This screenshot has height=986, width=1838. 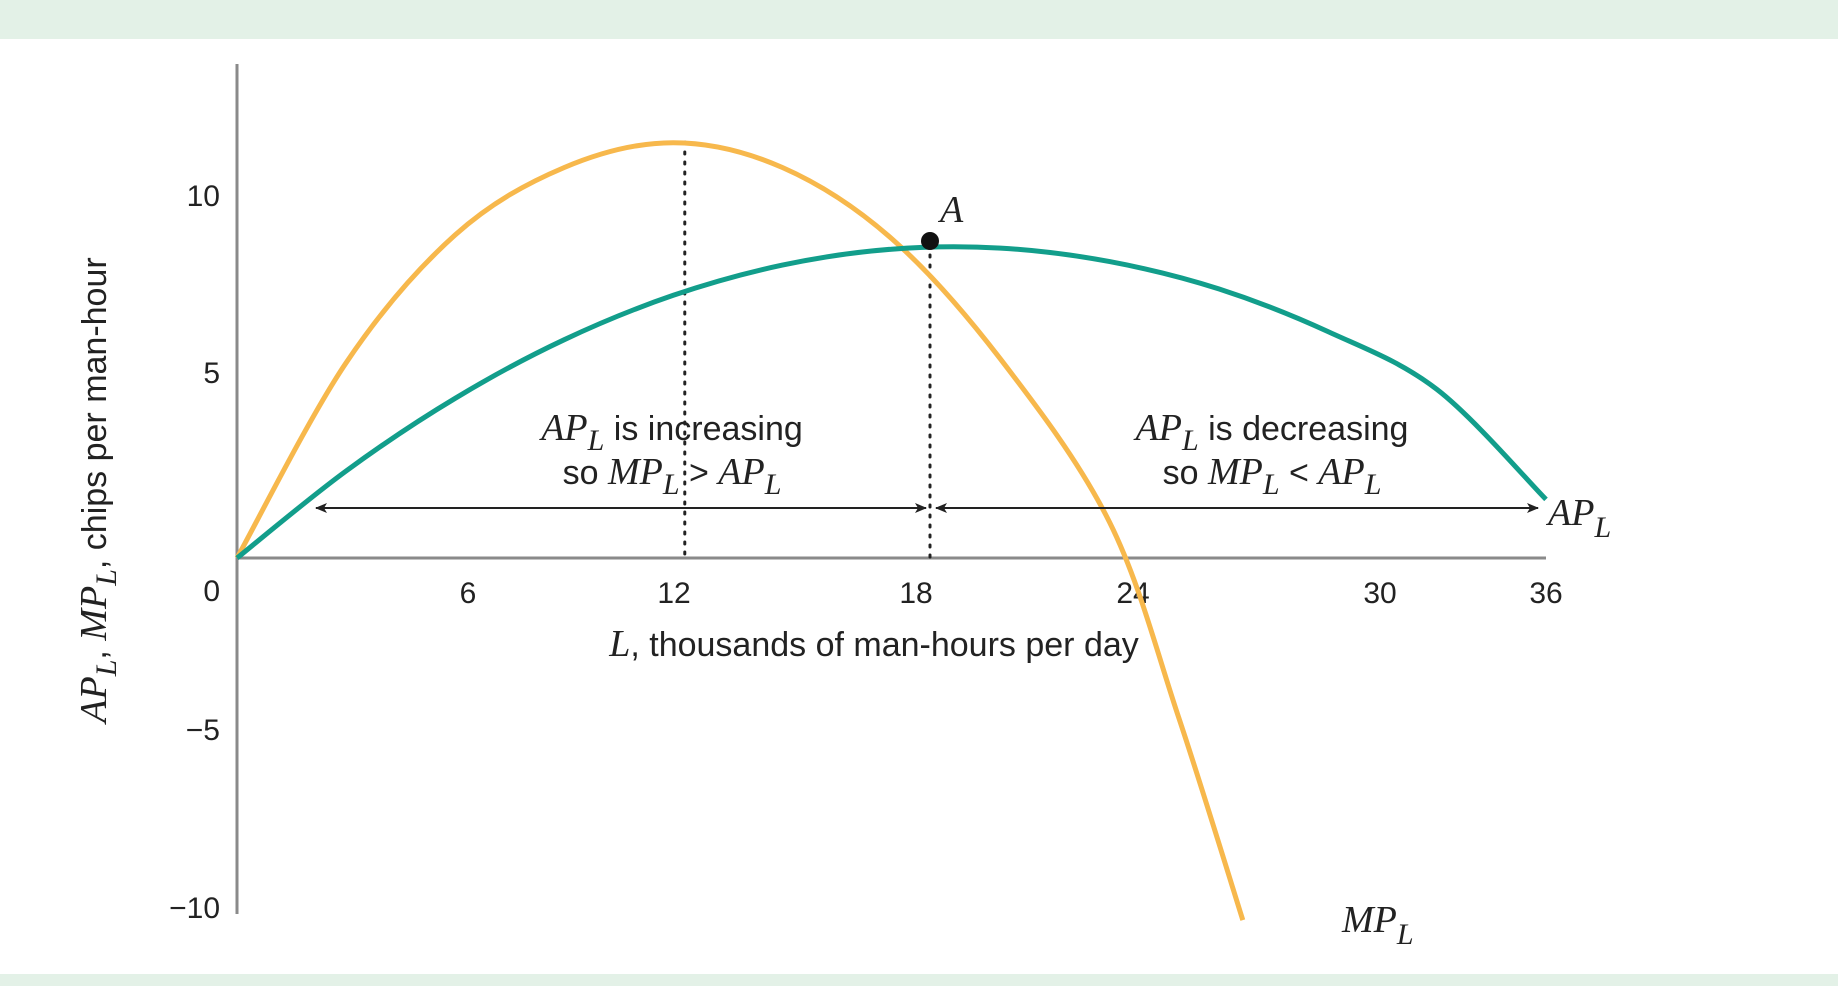 I want to click on y-tick-label: −5, so click(x=203, y=730).